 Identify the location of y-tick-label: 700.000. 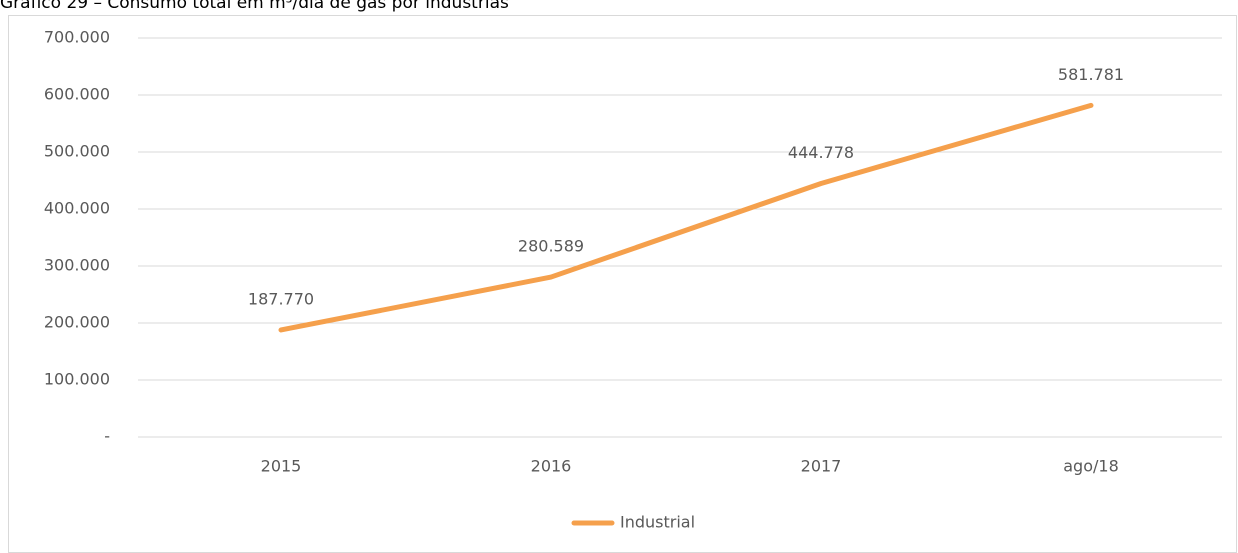
(77, 37).